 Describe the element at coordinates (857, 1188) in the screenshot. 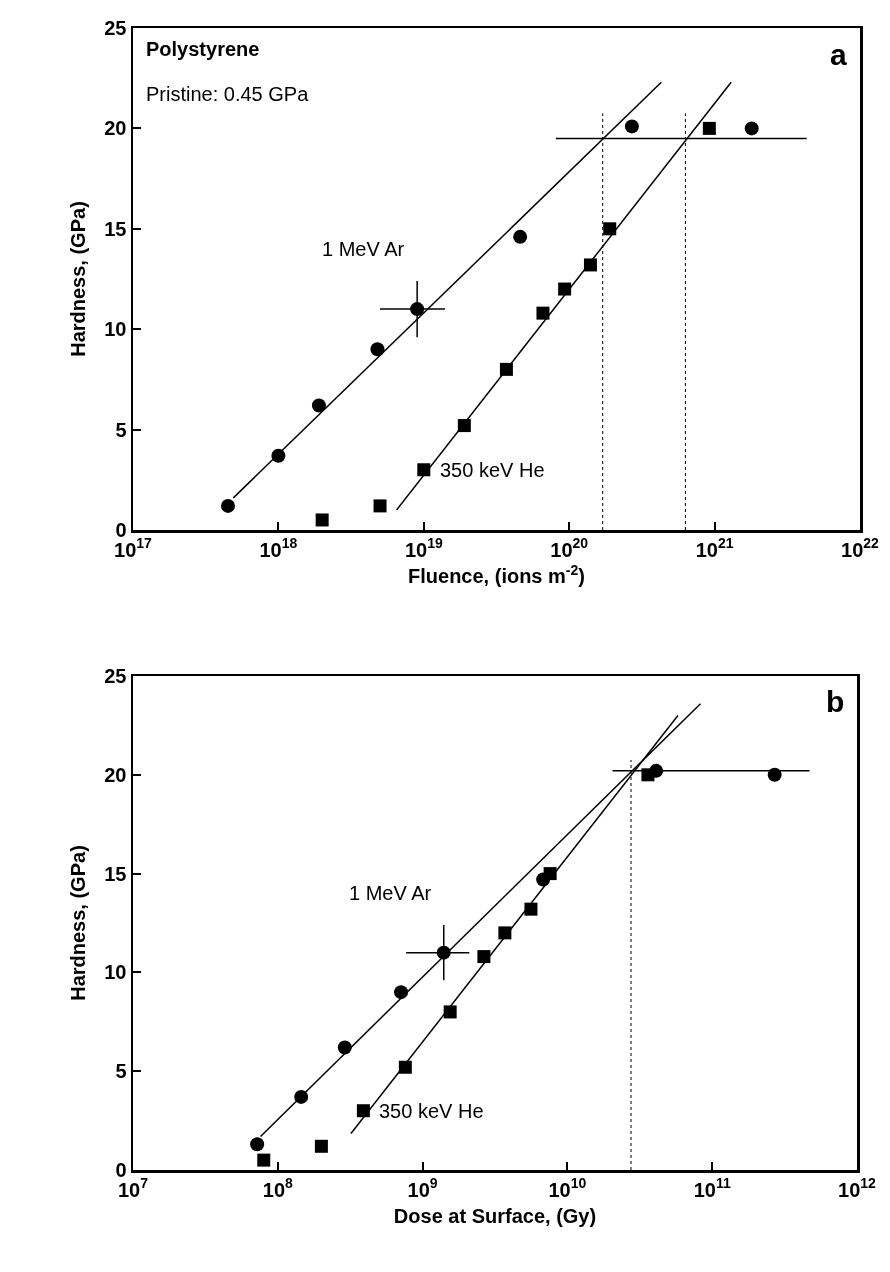

I see `x-tick-label: 10$^{12}$` at that location.